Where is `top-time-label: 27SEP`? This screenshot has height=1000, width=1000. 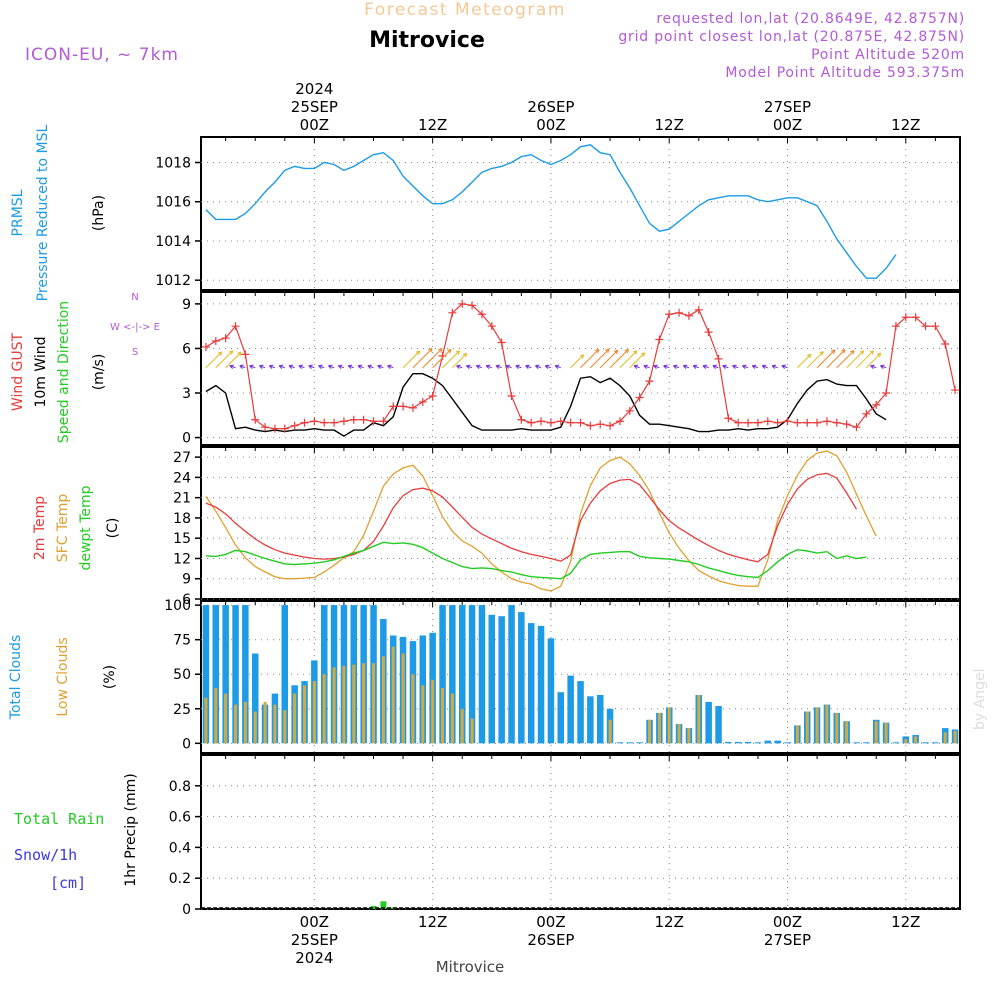 top-time-label: 27SEP is located at coordinates (787, 107).